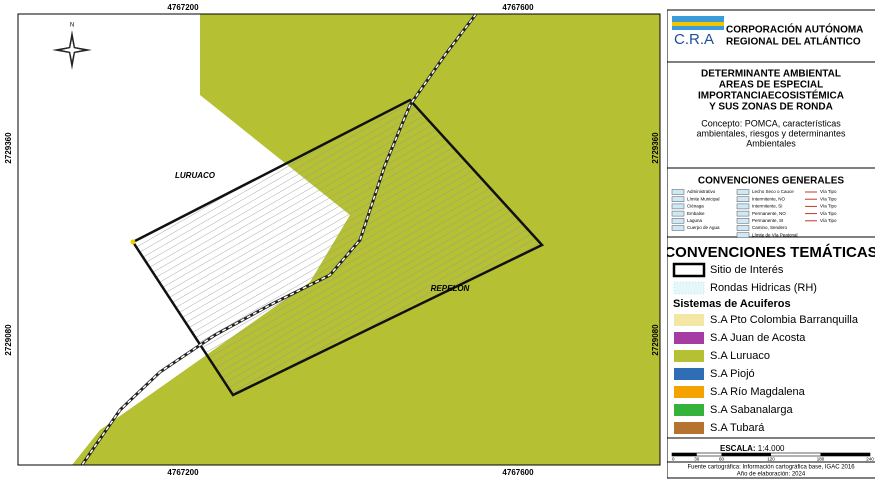 The image size is (875, 482). I want to click on convention-label: Permanente, NO, so click(769, 213).